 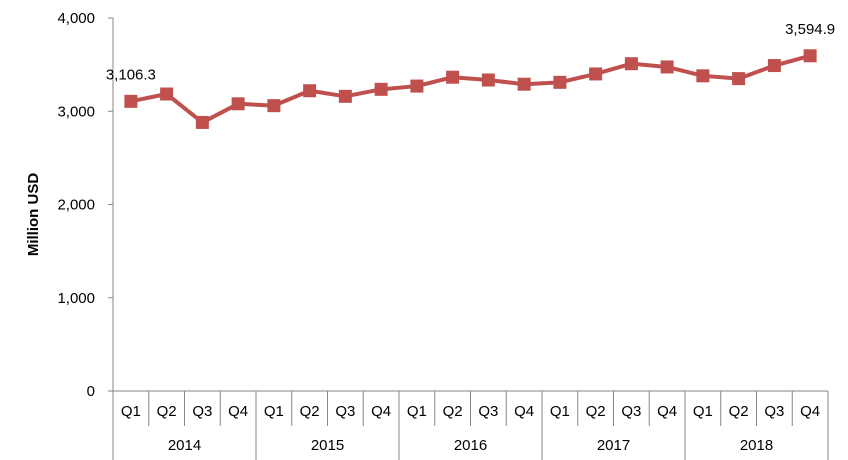 I want to click on y-axis-title: Million USD, so click(x=33, y=214).